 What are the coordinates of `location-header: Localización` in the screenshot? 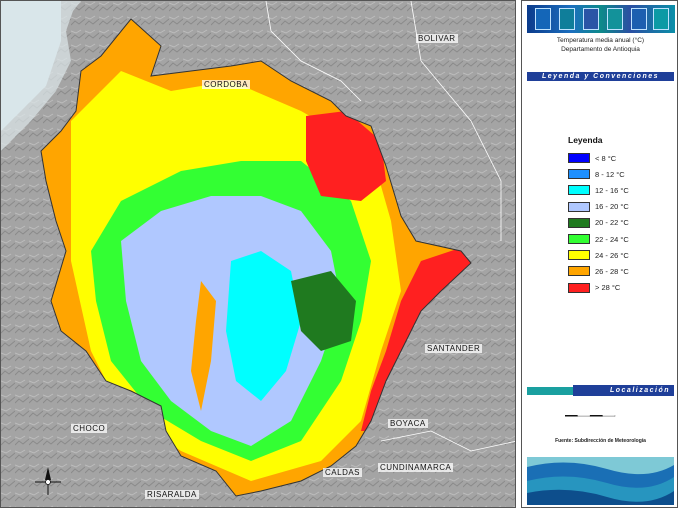 It's located at (600, 391).